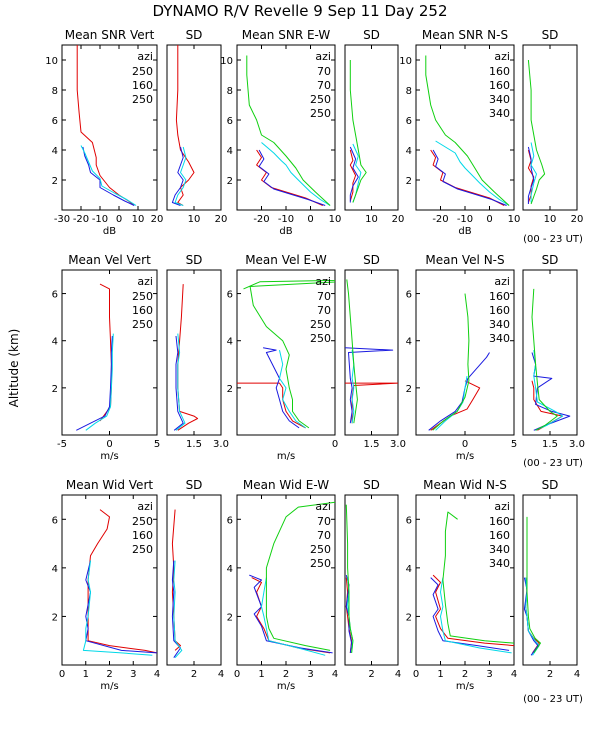 Image resolution: width=600 pixels, height=750 pixels. What do you see at coordinates (109, 674) in the screenshot?
I see `x-tick-label: 2` at bounding box center [109, 674].